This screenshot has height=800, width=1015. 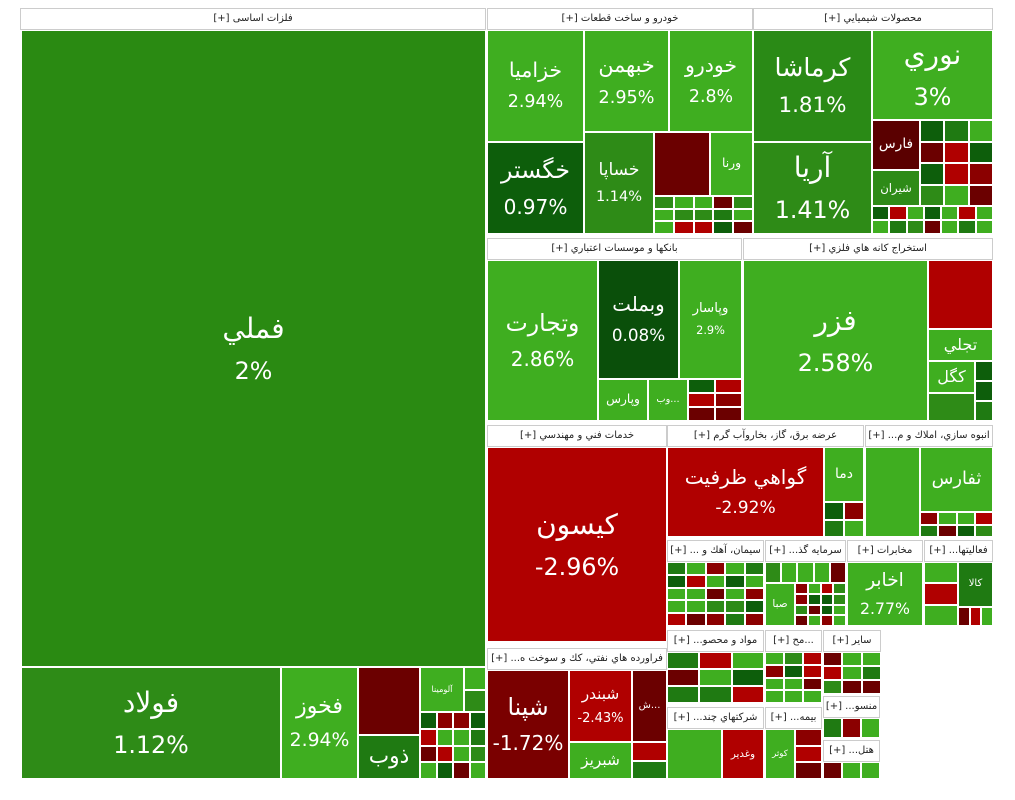 What do you see at coordinates (951, 377) in the screenshot?
I see `stock-tile: كگل` at bounding box center [951, 377].